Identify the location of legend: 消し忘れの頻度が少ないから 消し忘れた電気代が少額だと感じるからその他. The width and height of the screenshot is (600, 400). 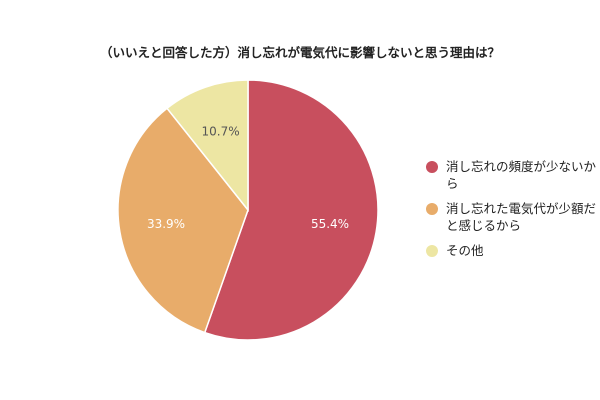
(513, 212).